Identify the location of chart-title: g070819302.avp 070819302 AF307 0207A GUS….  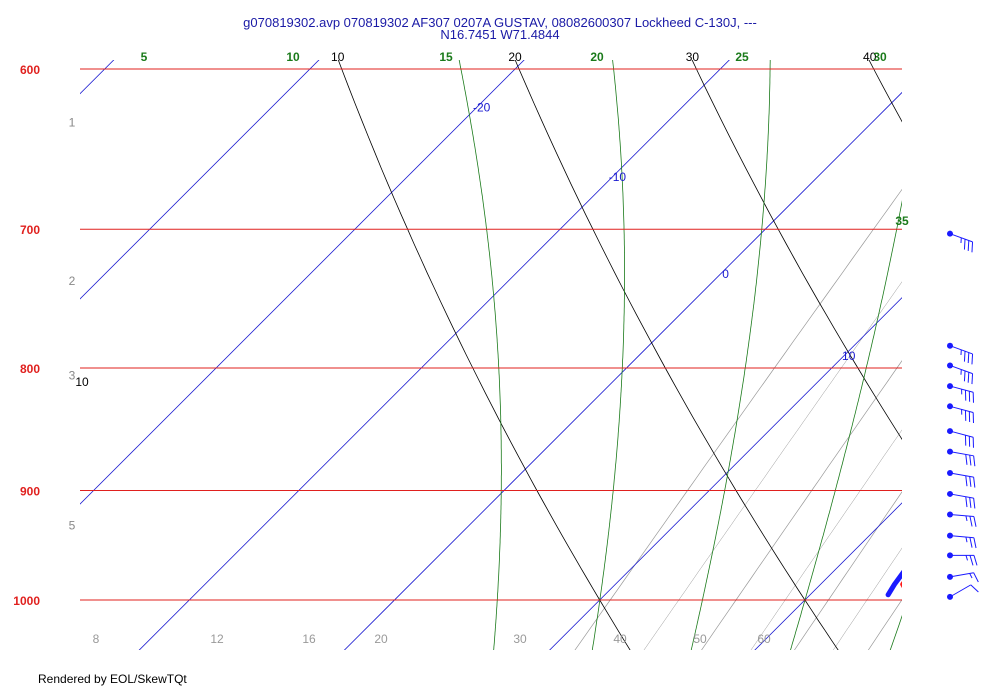
(500, 22).